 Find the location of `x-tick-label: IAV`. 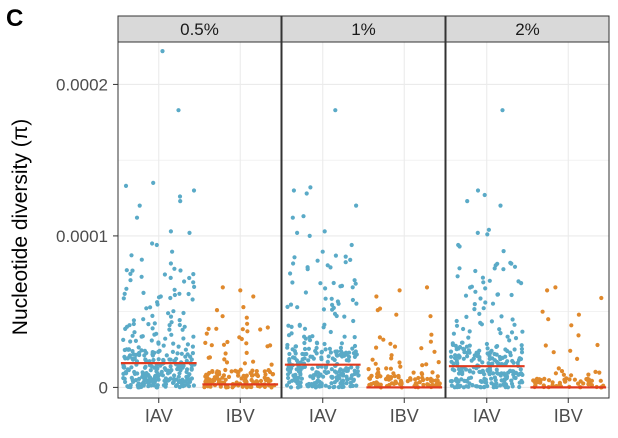

x-tick-label: IAV is located at coordinates (487, 416).